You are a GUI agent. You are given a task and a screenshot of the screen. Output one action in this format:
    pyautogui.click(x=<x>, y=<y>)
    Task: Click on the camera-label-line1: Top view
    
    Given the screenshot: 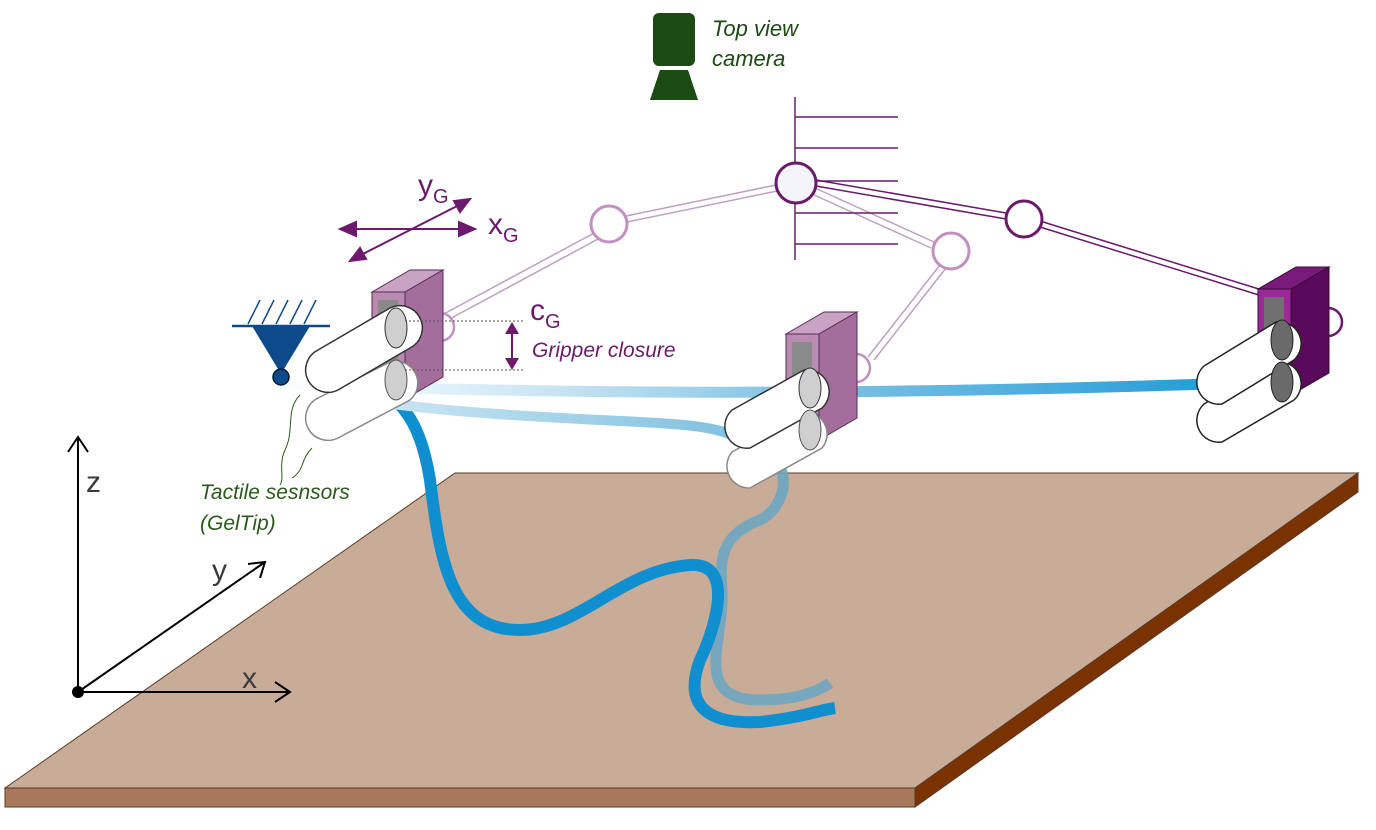 What is the action you would take?
    pyautogui.click(x=756, y=28)
    